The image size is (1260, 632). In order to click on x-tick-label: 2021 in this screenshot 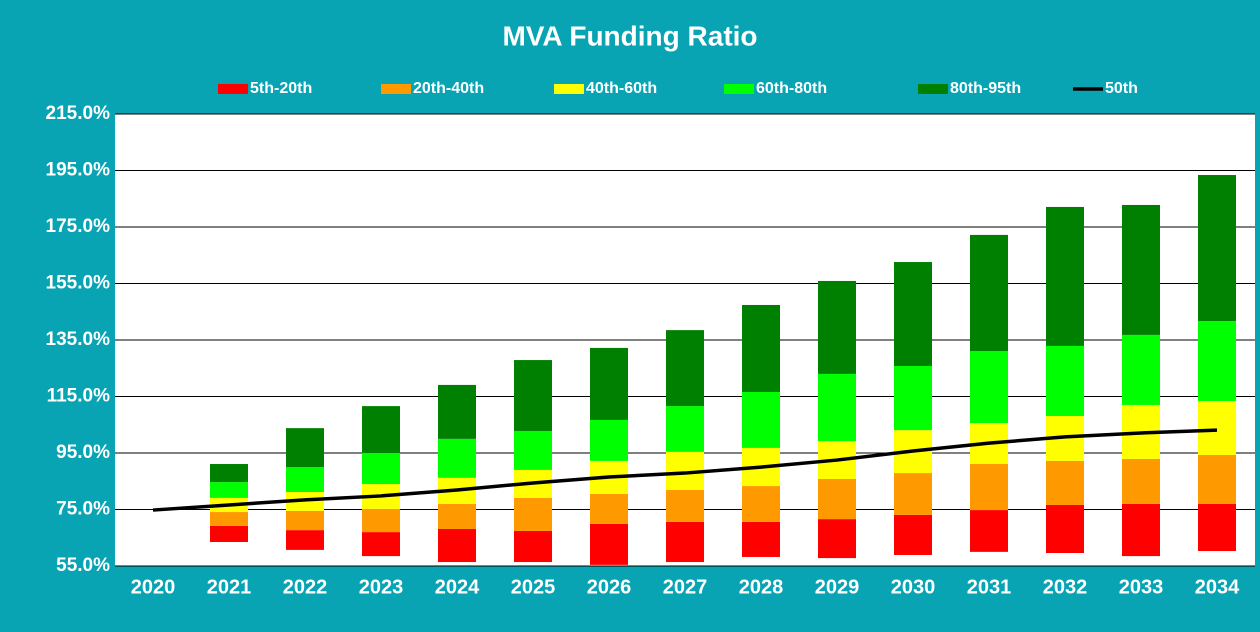, I will do `click(229, 587)`.